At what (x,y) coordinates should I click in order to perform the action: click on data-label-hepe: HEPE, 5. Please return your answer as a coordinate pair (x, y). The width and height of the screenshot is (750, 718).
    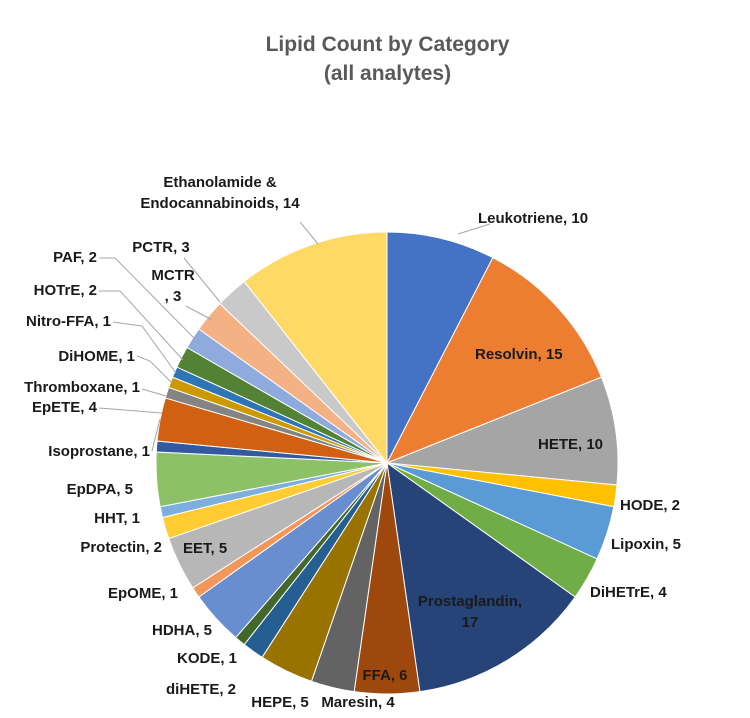
    Looking at the image, I should click on (280, 702).